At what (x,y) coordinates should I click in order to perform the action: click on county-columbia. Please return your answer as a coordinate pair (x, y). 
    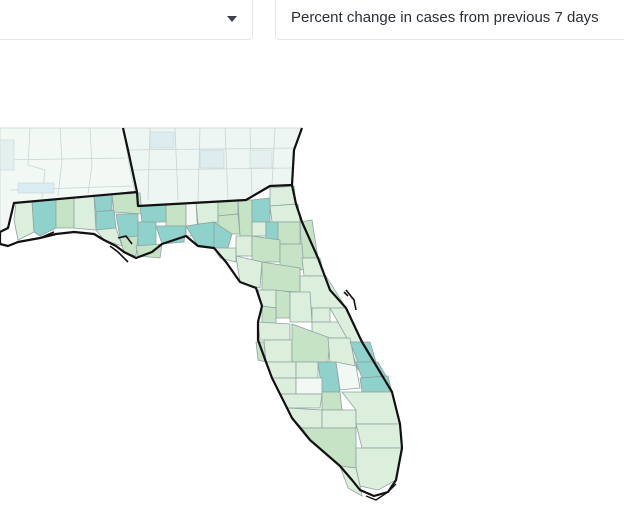
    Looking at the image, I should click on (245, 218).